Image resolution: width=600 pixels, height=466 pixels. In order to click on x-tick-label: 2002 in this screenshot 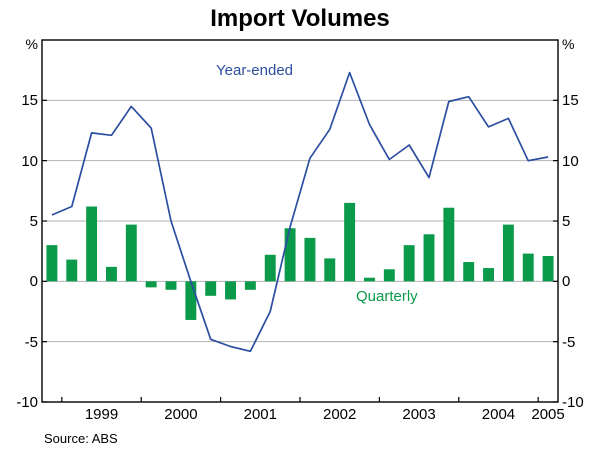, I will do `click(340, 414)`.